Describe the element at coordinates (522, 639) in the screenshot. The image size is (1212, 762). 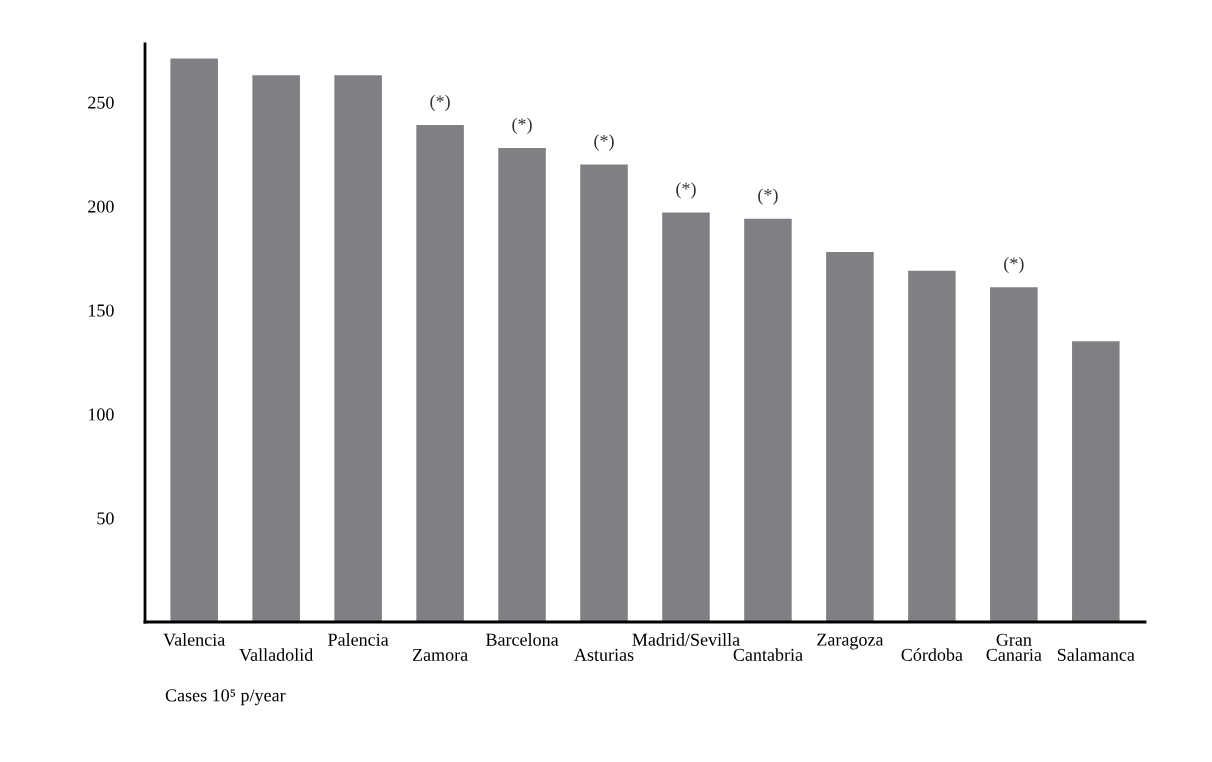
I see `x-tick-label: Barcelona` at that location.